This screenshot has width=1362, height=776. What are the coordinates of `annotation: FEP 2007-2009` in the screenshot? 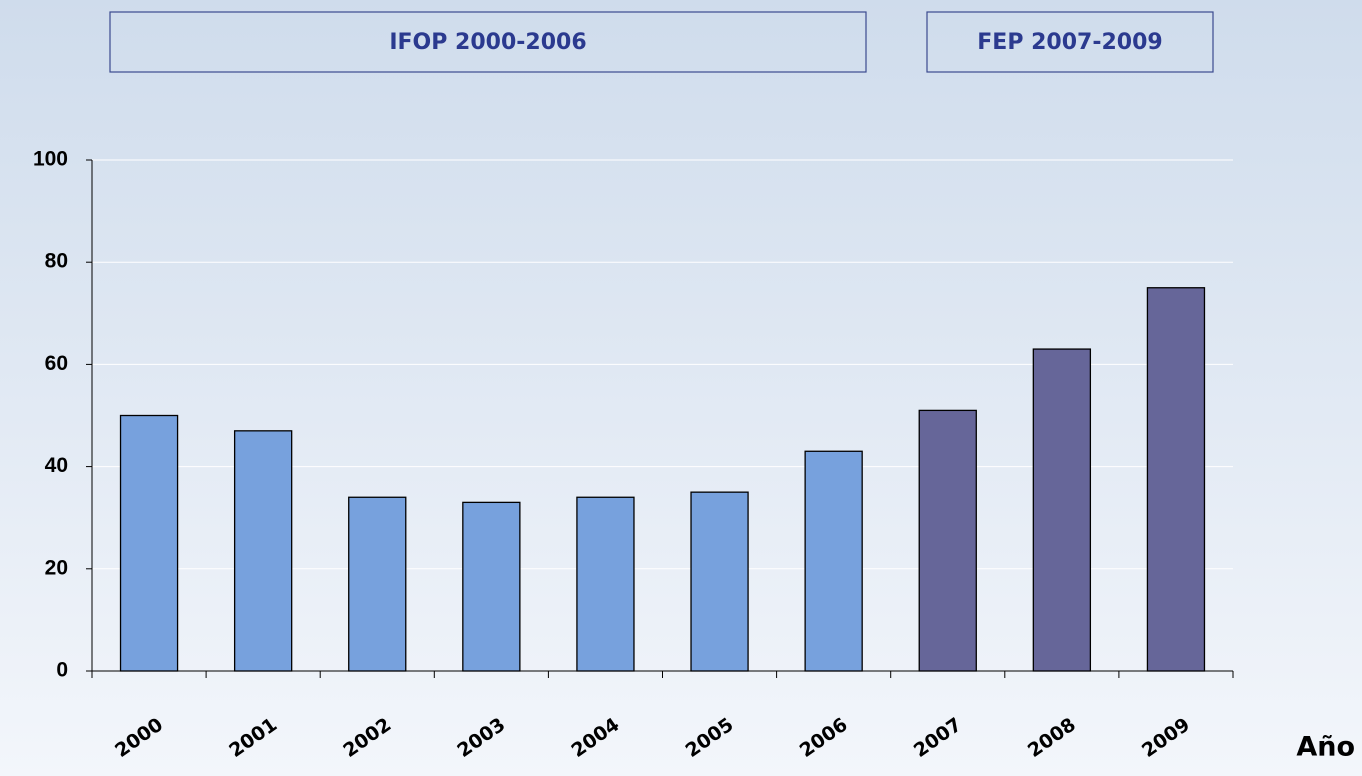 It's located at (1069, 42).